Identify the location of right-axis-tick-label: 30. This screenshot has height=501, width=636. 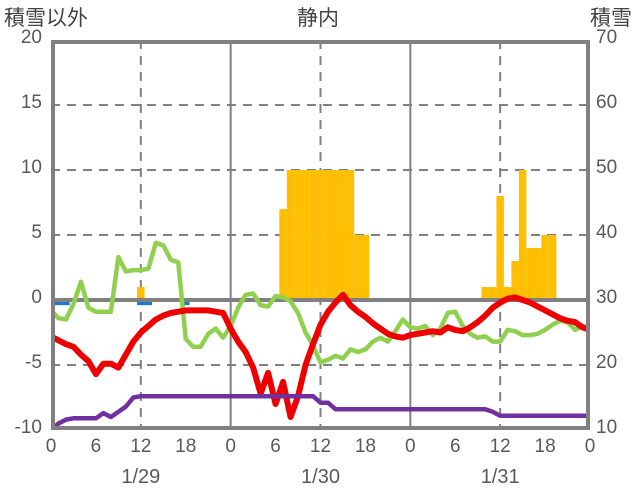
(607, 297).